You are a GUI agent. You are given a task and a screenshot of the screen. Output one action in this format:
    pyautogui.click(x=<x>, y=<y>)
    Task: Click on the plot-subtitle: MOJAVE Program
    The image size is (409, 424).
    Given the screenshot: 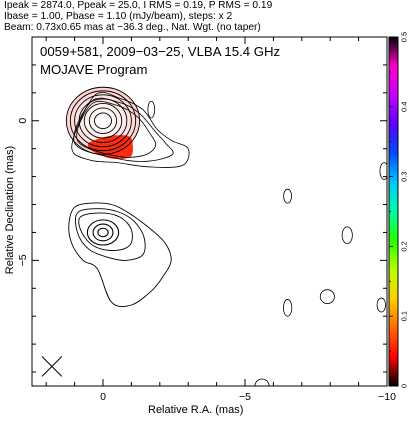 What is the action you would take?
    pyautogui.click(x=94, y=69)
    